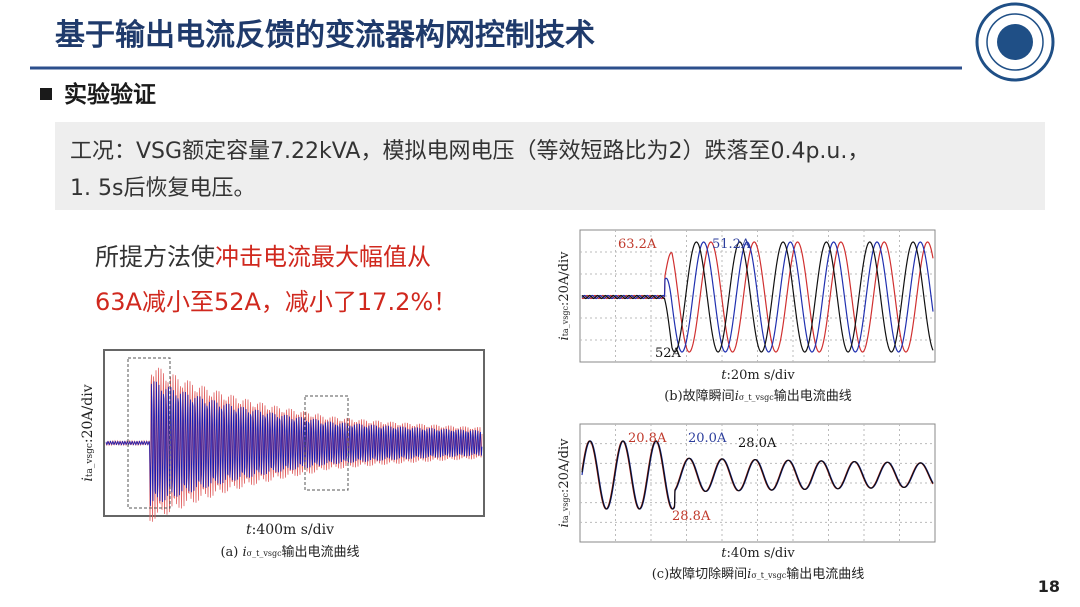  I want to click on unit: :40m s/div, so click(760, 553).